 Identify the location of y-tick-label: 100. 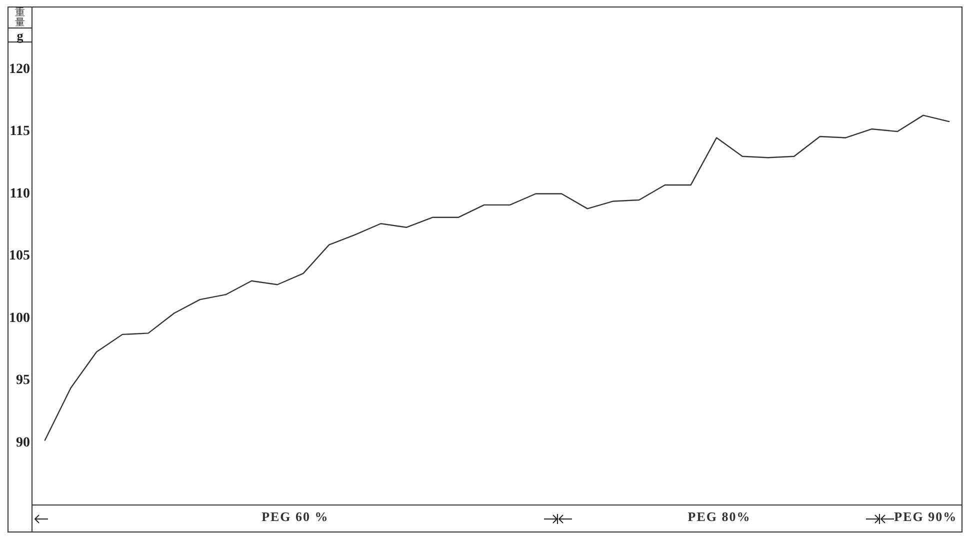
(19, 318).